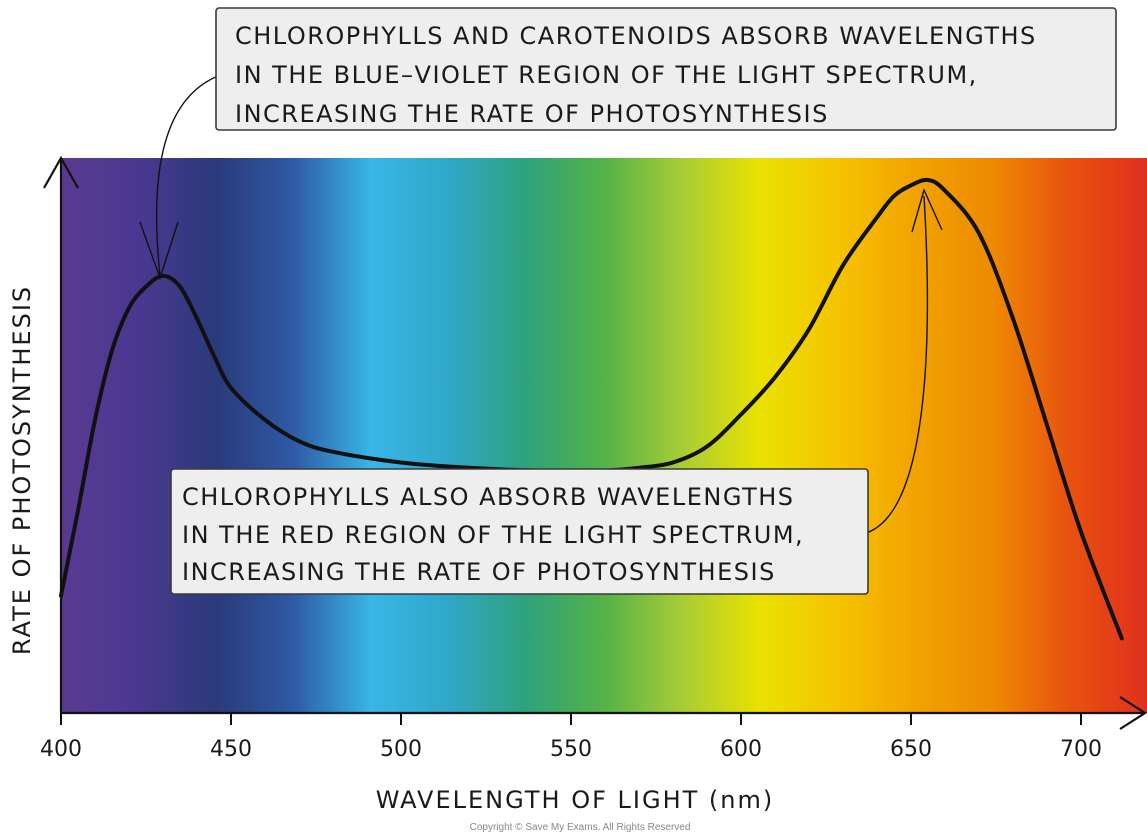 This screenshot has width=1147, height=834. What do you see at coordinates (571, 749) in the screenshot?
I see `x-tick-label: 550` at bounding box center [571, 749].